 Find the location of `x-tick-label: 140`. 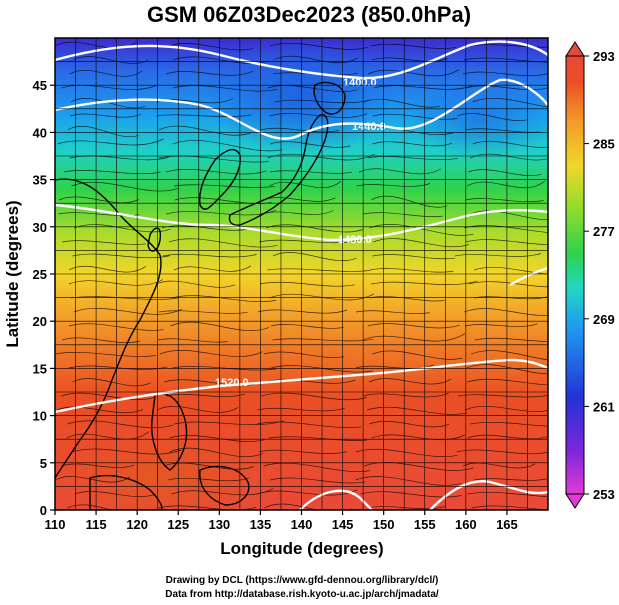

x-tick-label: 140 is located at coordinates (302, 524).